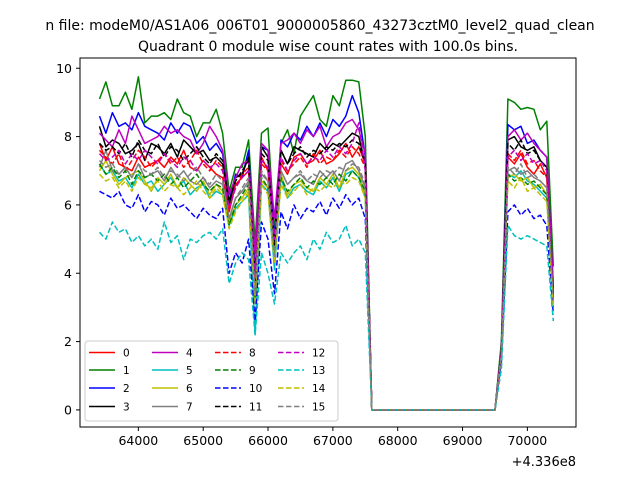 This screenshot has height=480, width=640. Describe the element at coordinates (126, 389) in the screenshot. I see `legend-label-2: 2` at that location.